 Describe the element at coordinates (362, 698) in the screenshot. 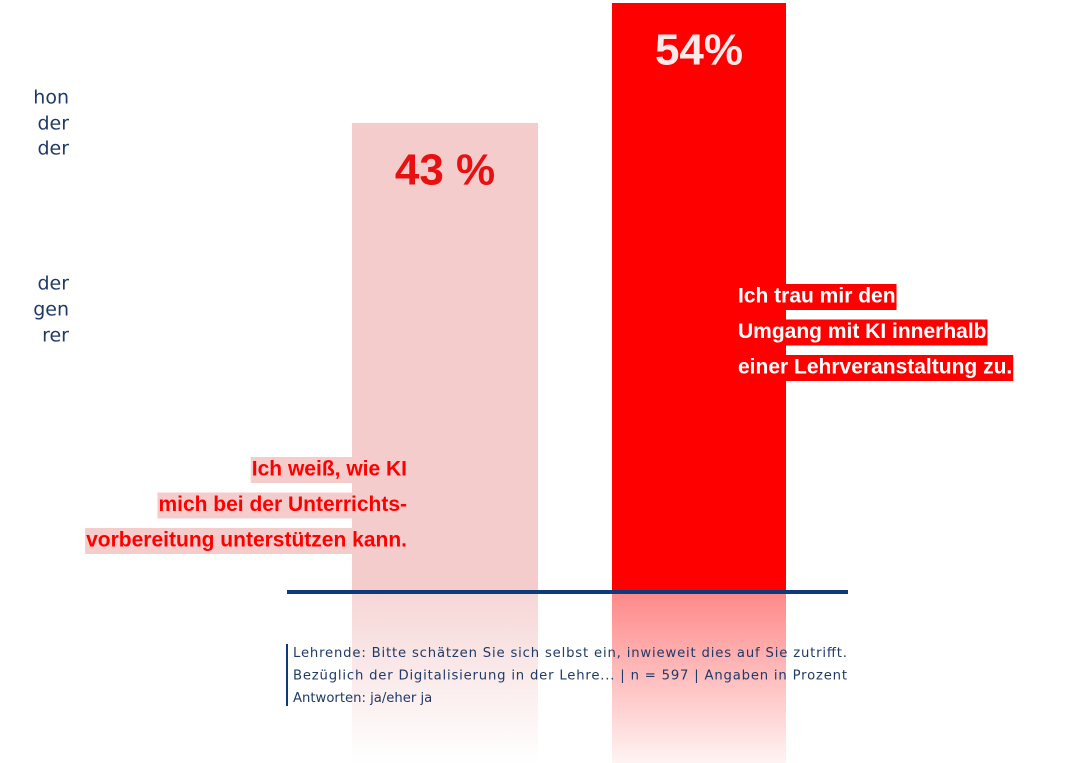

I see `footnote: Antworten: ja/eher ja` at that location.